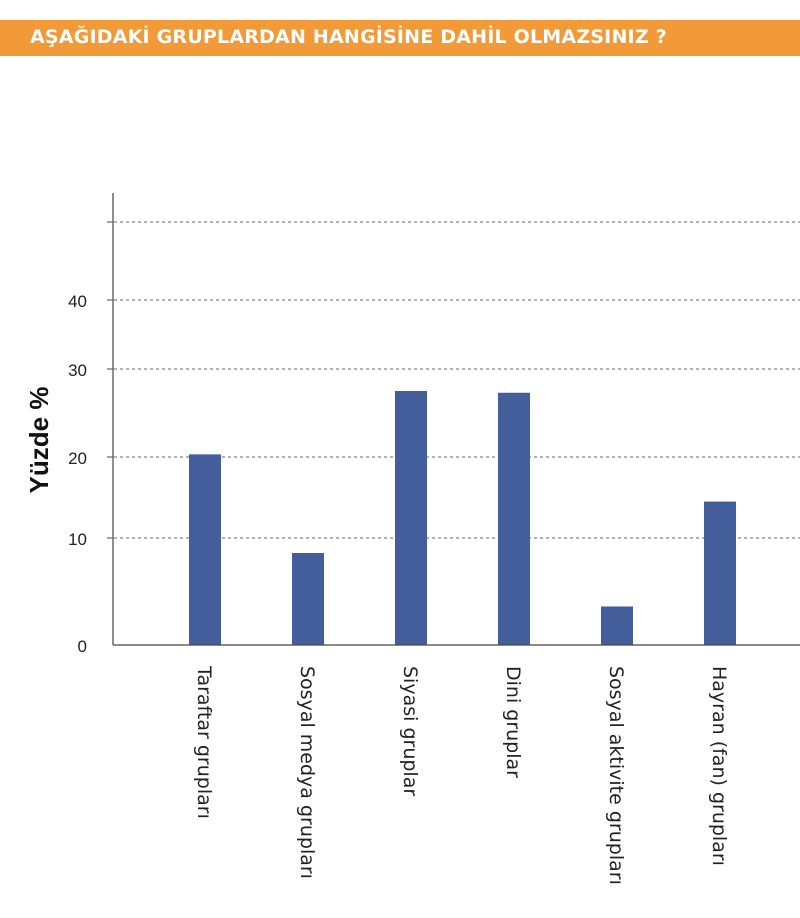 Image resolution: width=800 pixels, height=918 pixels. What do you see at coordinates (82, 646) in the screenshot?
I see `y-tick-label: 0` at bounding box center [82, 646].